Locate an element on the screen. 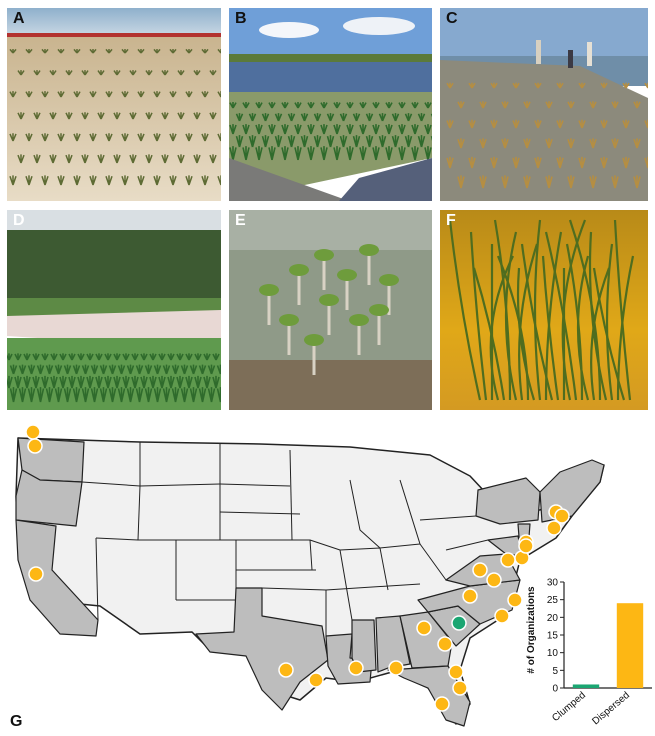 The height and width of the screenshot is (736, 655). state-oregon is located at coordinates (49, 498).